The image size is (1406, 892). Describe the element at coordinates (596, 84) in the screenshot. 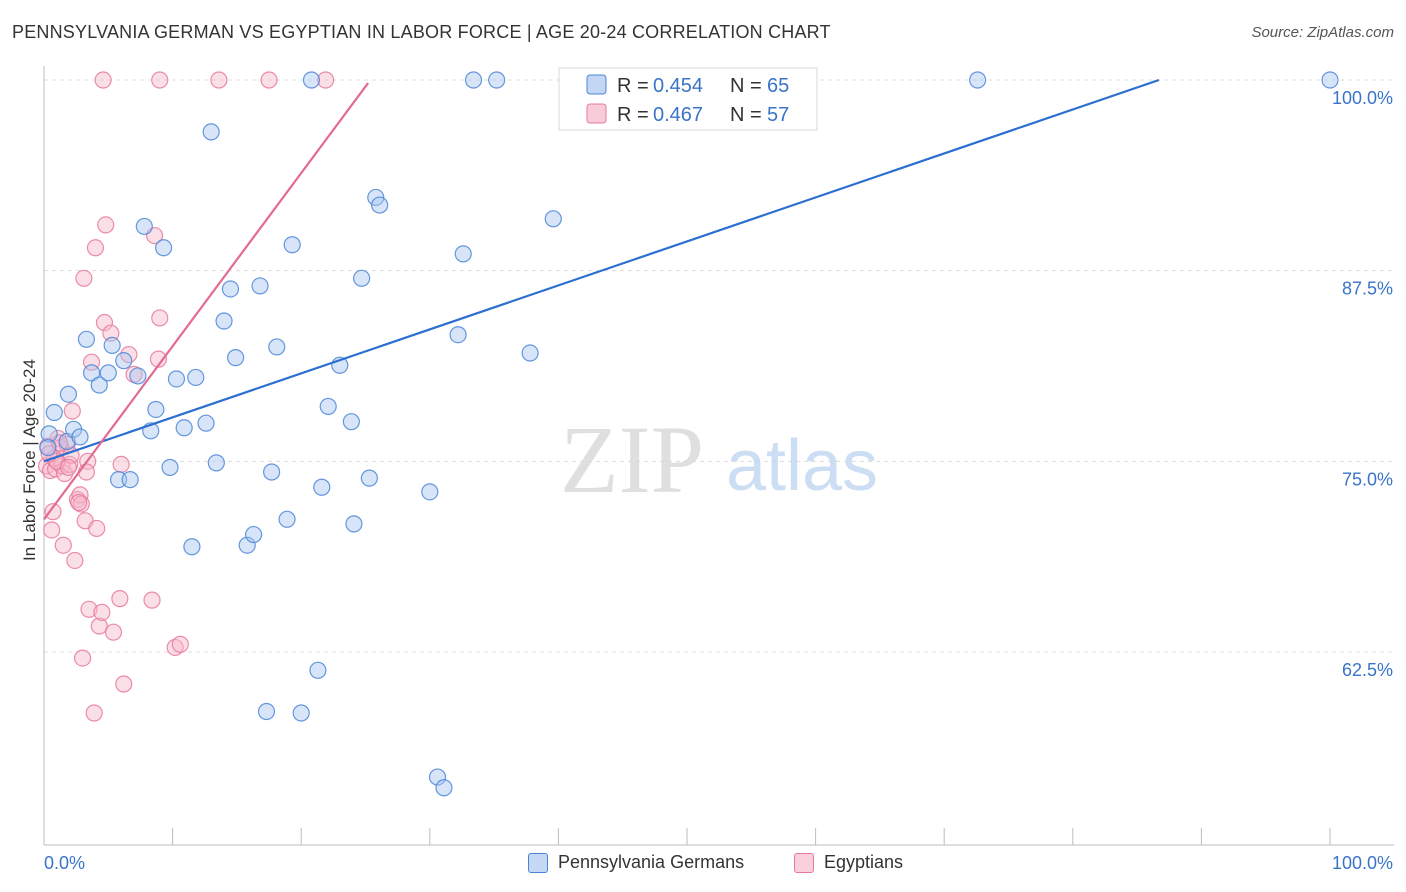

I see `legend-swatch-blue` at that location.